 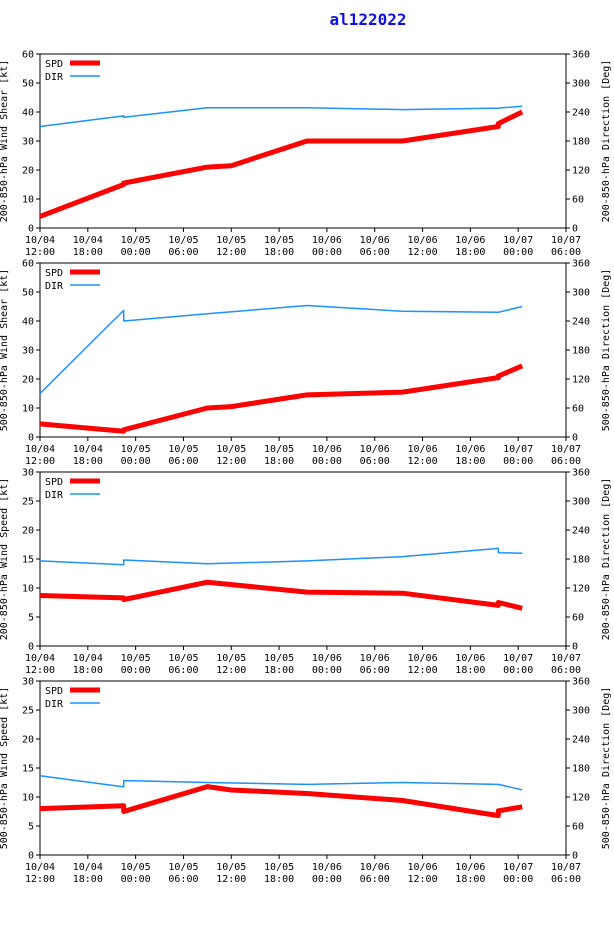 What do you see at coordinates (28, 531) in the screenshot?
I see `left-y-tick-label: 20` at bounding box center [28, 531].